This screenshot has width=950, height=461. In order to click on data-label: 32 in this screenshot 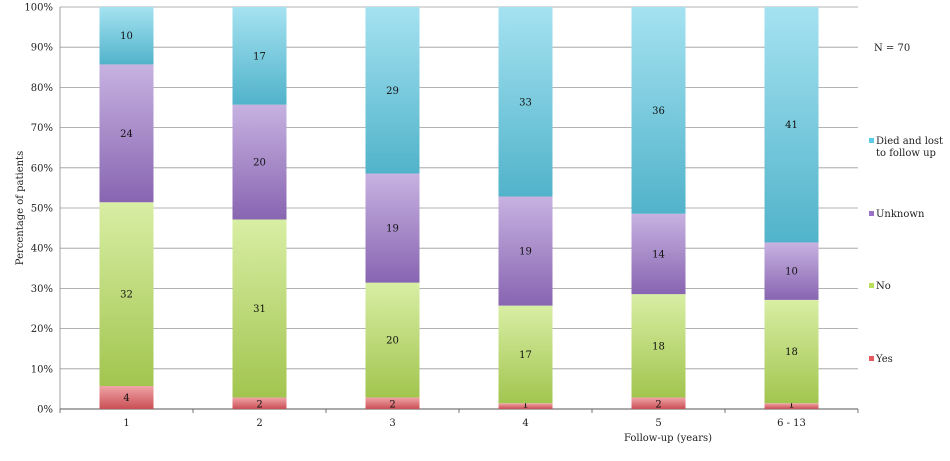, I will do `click(126, 295)`.